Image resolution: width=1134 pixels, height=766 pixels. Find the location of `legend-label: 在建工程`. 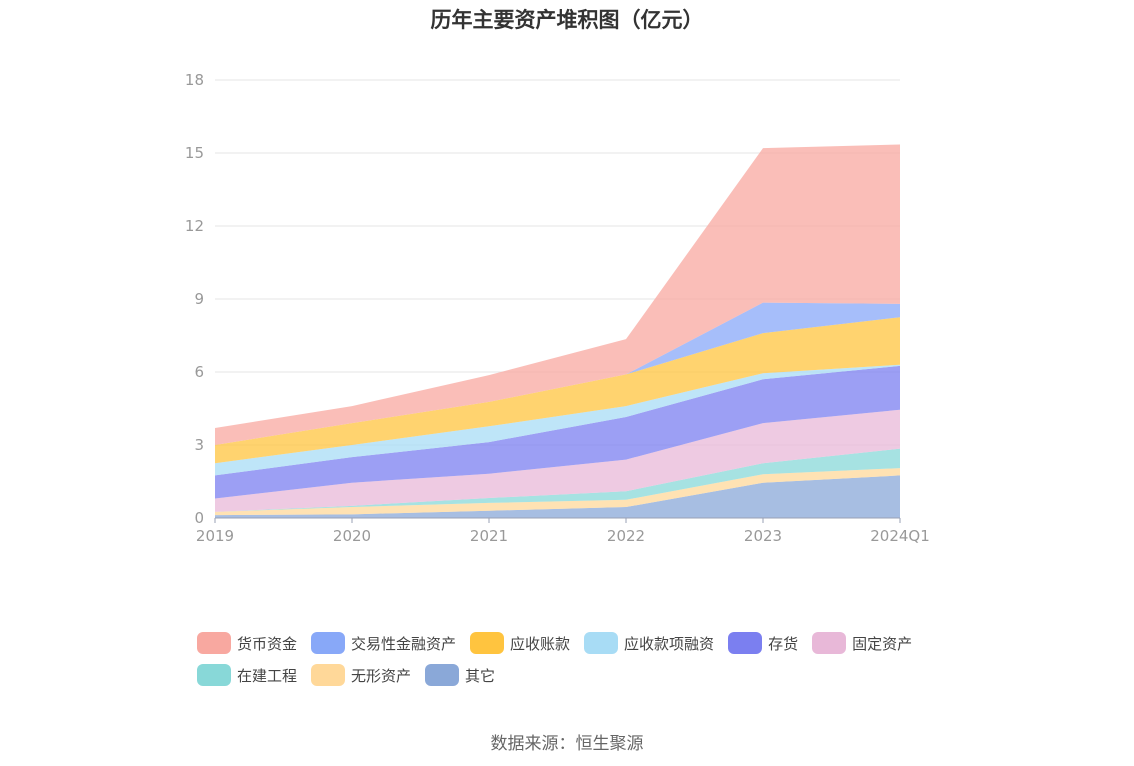

legend-label: 在建工程 is located at coordinates (267, 675).